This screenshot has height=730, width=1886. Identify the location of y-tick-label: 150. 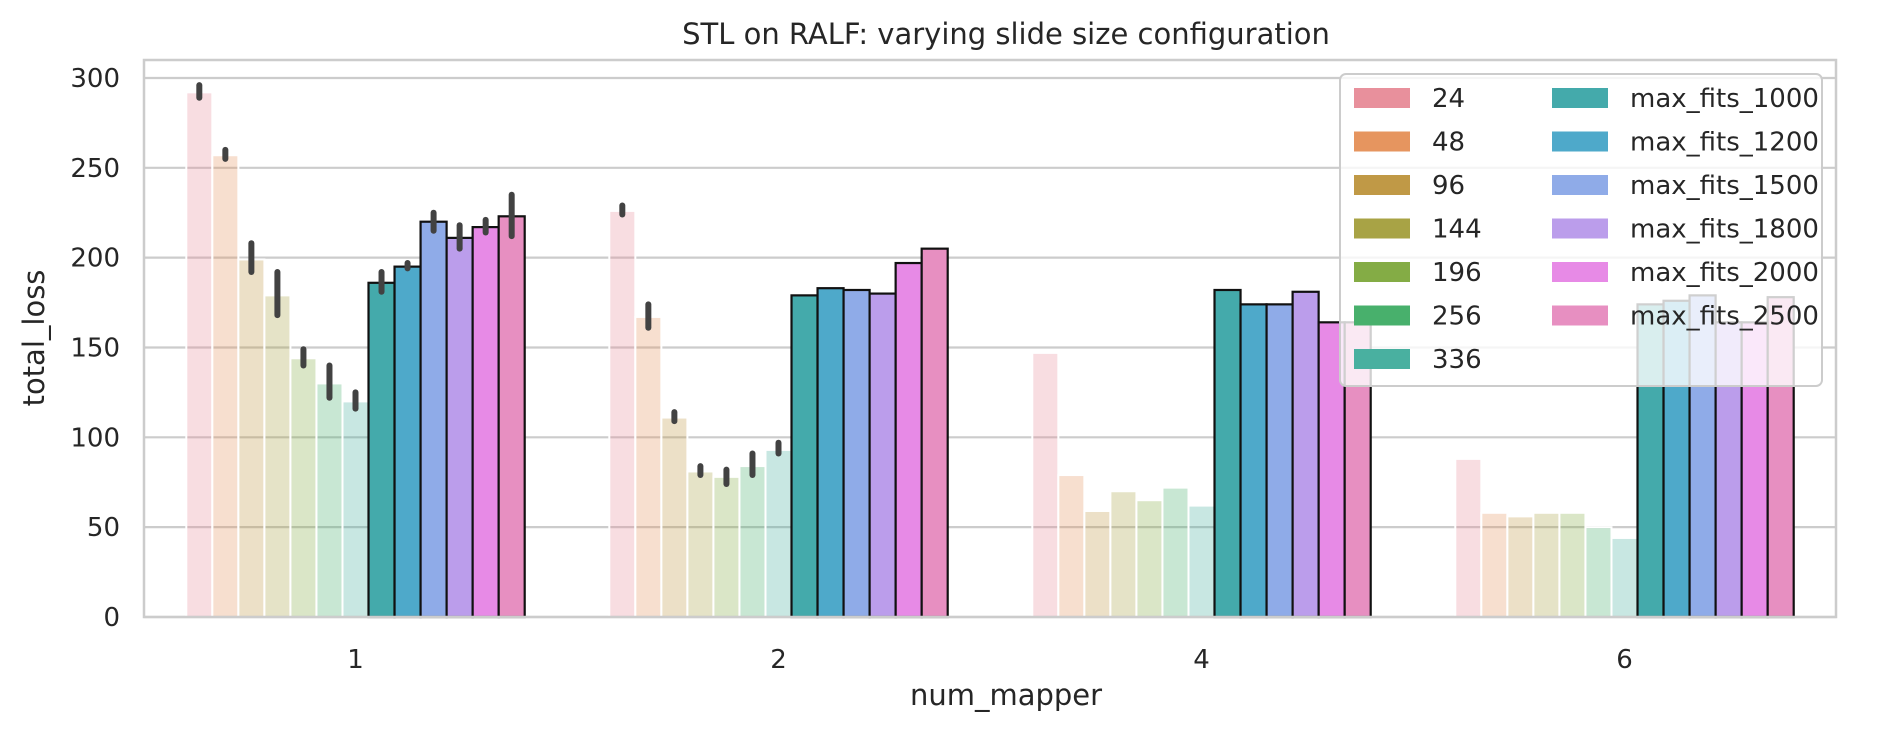
(95, 348).